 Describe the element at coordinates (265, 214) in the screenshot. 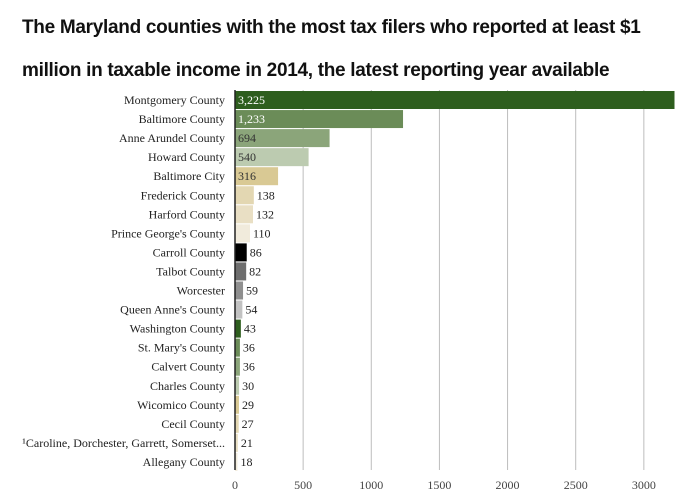

I see `value-label: 132` at that location.